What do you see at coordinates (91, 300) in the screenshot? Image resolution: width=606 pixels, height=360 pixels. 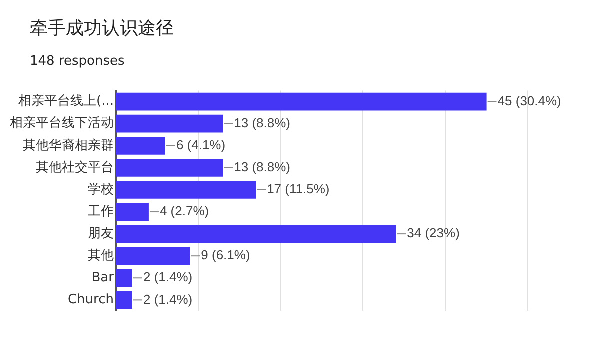 I see `y-tick-label: Church` at bounding box center [91, 300].